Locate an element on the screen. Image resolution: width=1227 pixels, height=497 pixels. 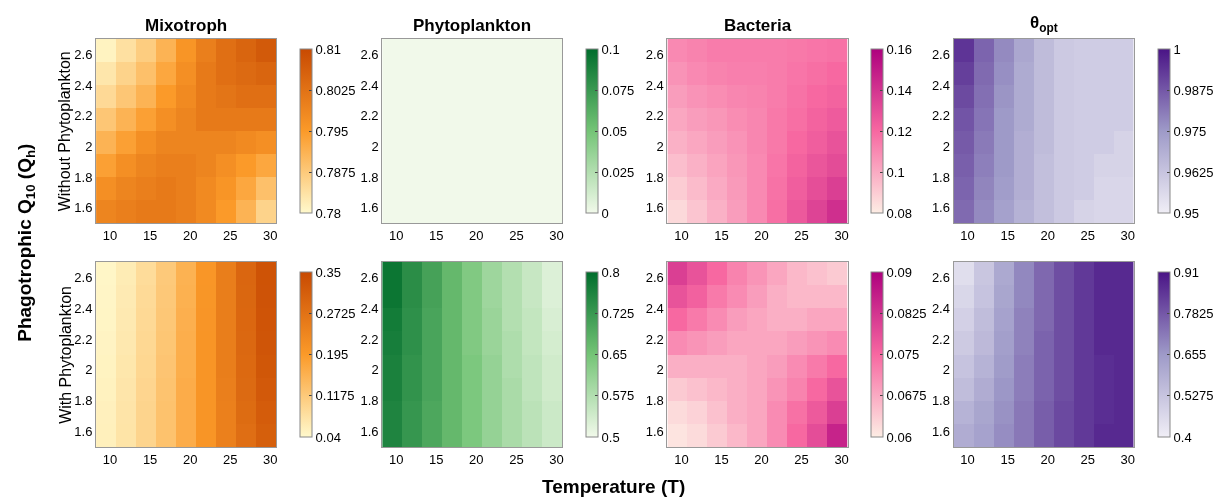
color-bar-label: 0.08 is located at coordinates (899, 213).